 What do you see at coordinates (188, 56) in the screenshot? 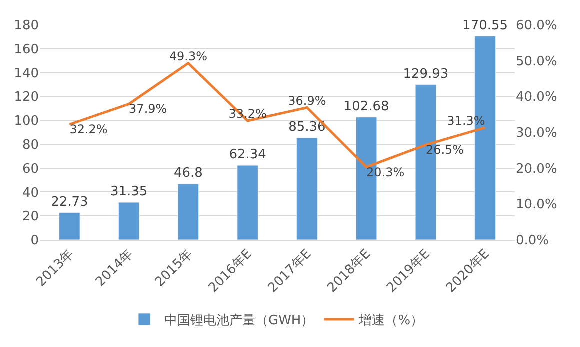
I see `data-label: 49.3%` at bounding box center [188, 56].